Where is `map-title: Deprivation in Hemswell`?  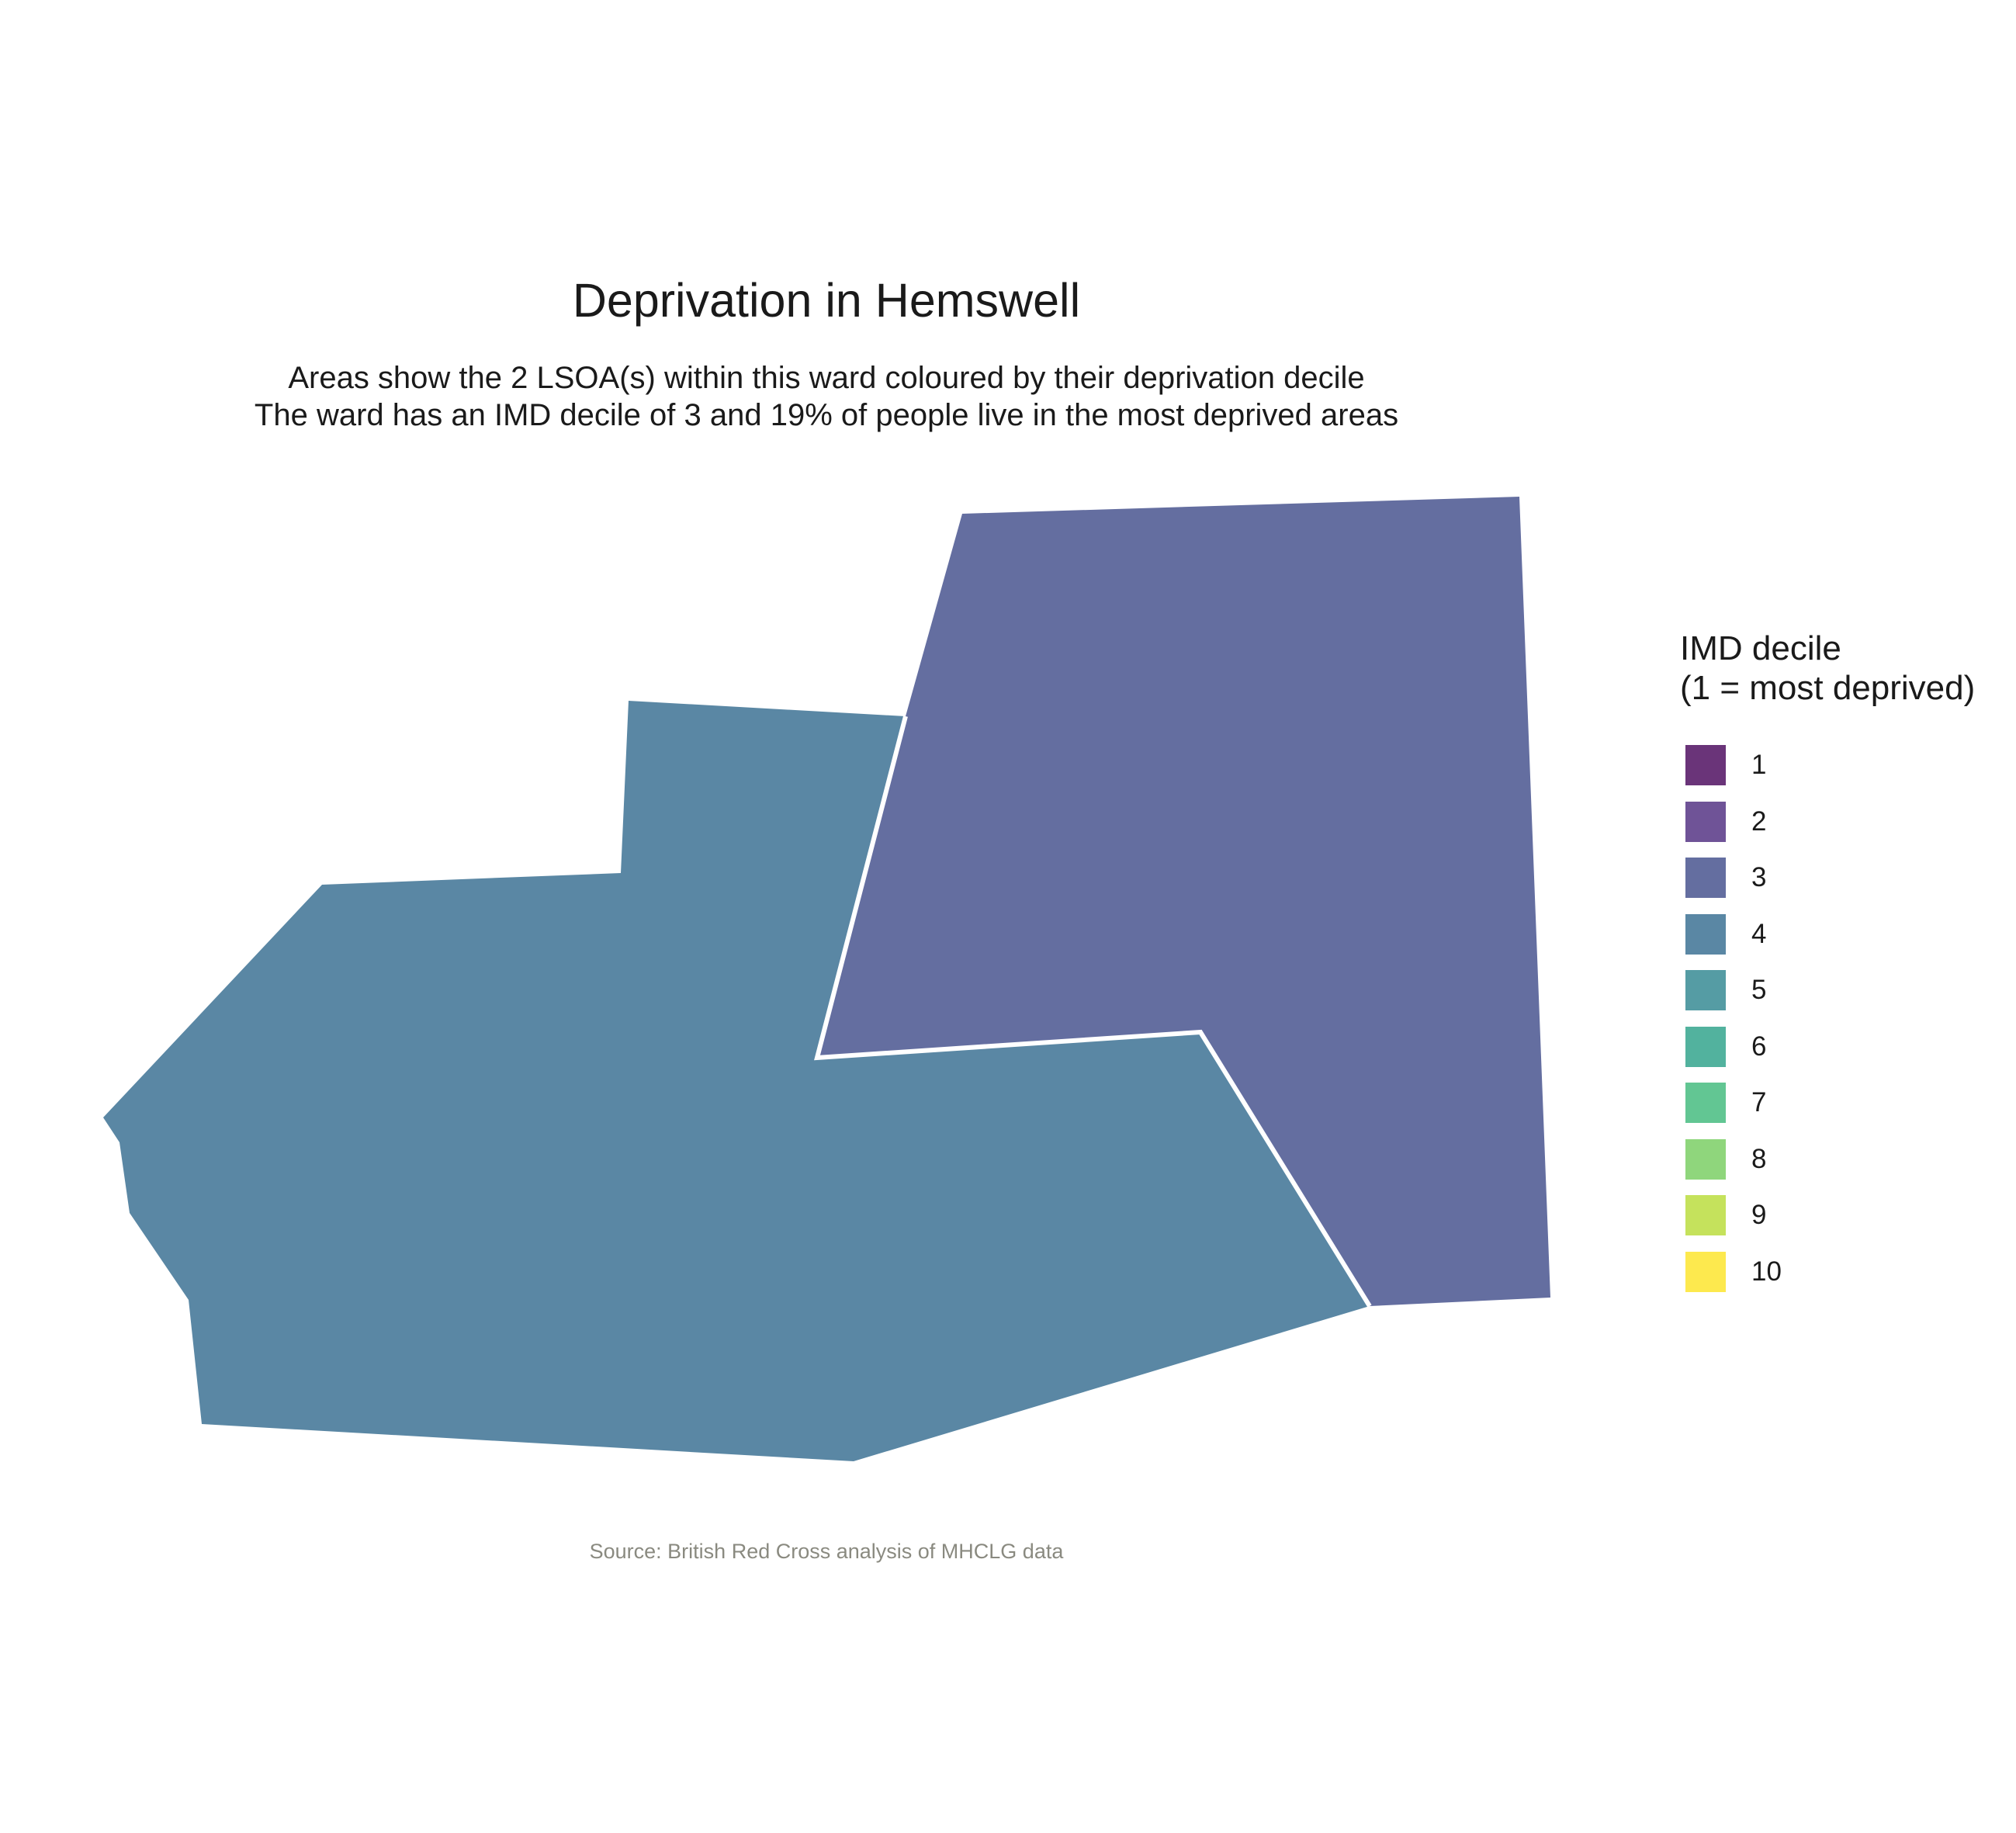
map-title: Deprivation in Hemswell is located at coordinates (827, 300).